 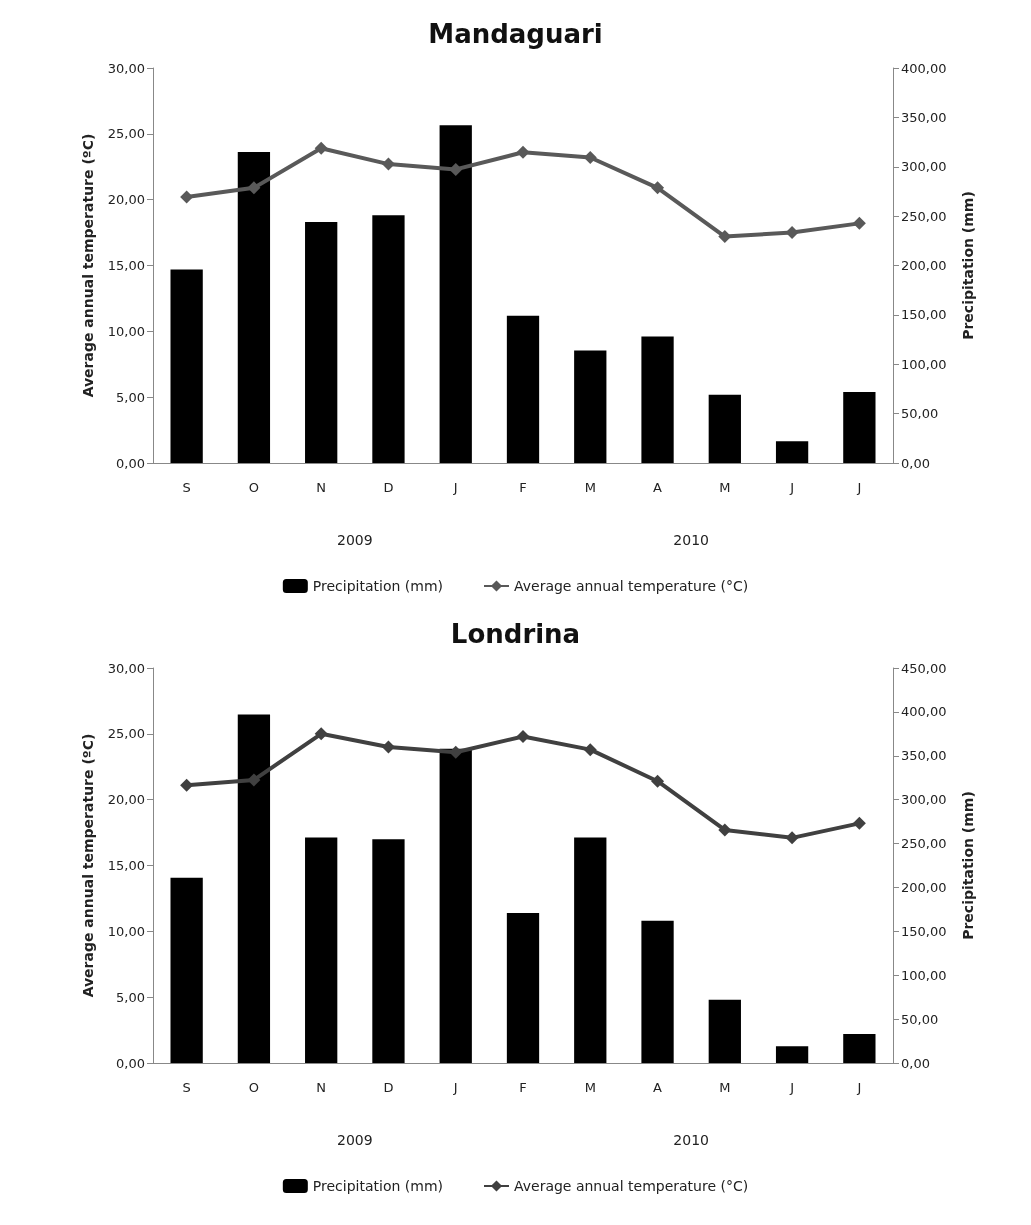 What do you see at coordinates (126, 68) in the screenshot?
I see `y-tick-label: 30,00` at bounding box center [126, 68].